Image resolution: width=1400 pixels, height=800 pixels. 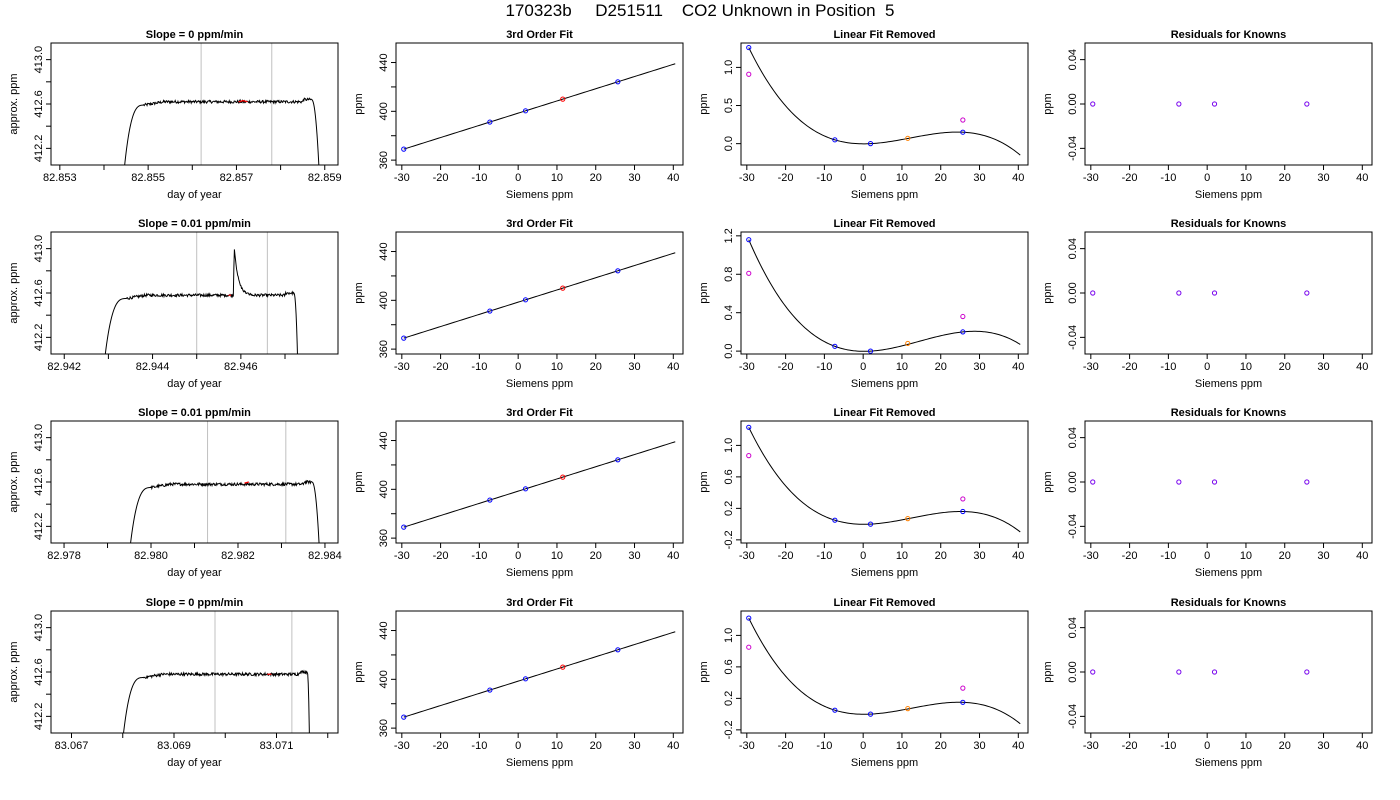 What do you see at coordinates (238, 556) in the screenshot?
I see `x-tick-label: 82.982` at bounding box center [238, 556].